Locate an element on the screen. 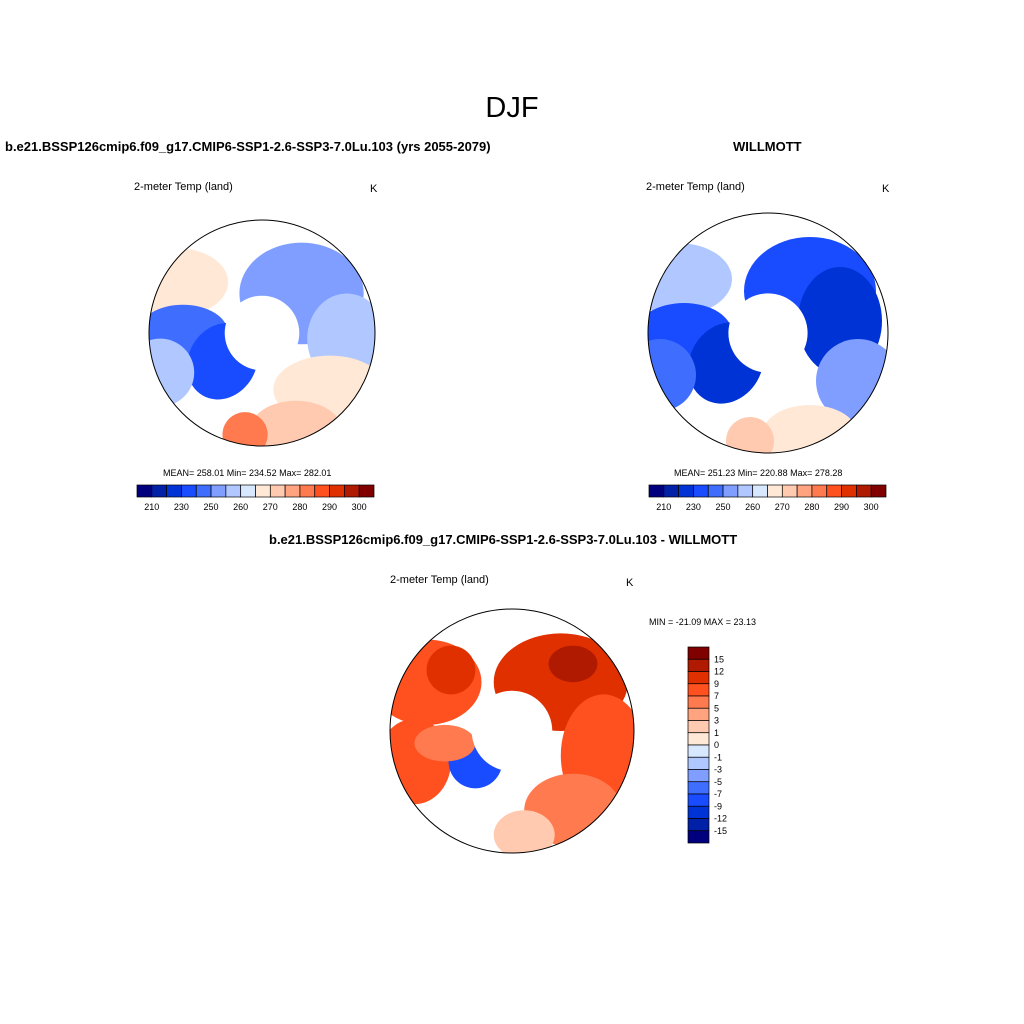 The width and height of the screenshot is (1024, 1024). colorbar-tick-label: -5 is located at coordinates (718, 782).